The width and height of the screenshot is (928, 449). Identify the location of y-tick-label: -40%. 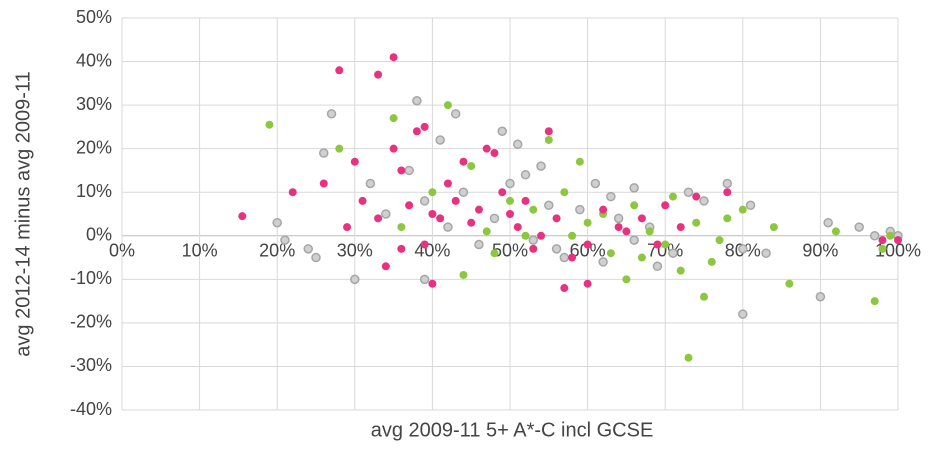
(91, 409).